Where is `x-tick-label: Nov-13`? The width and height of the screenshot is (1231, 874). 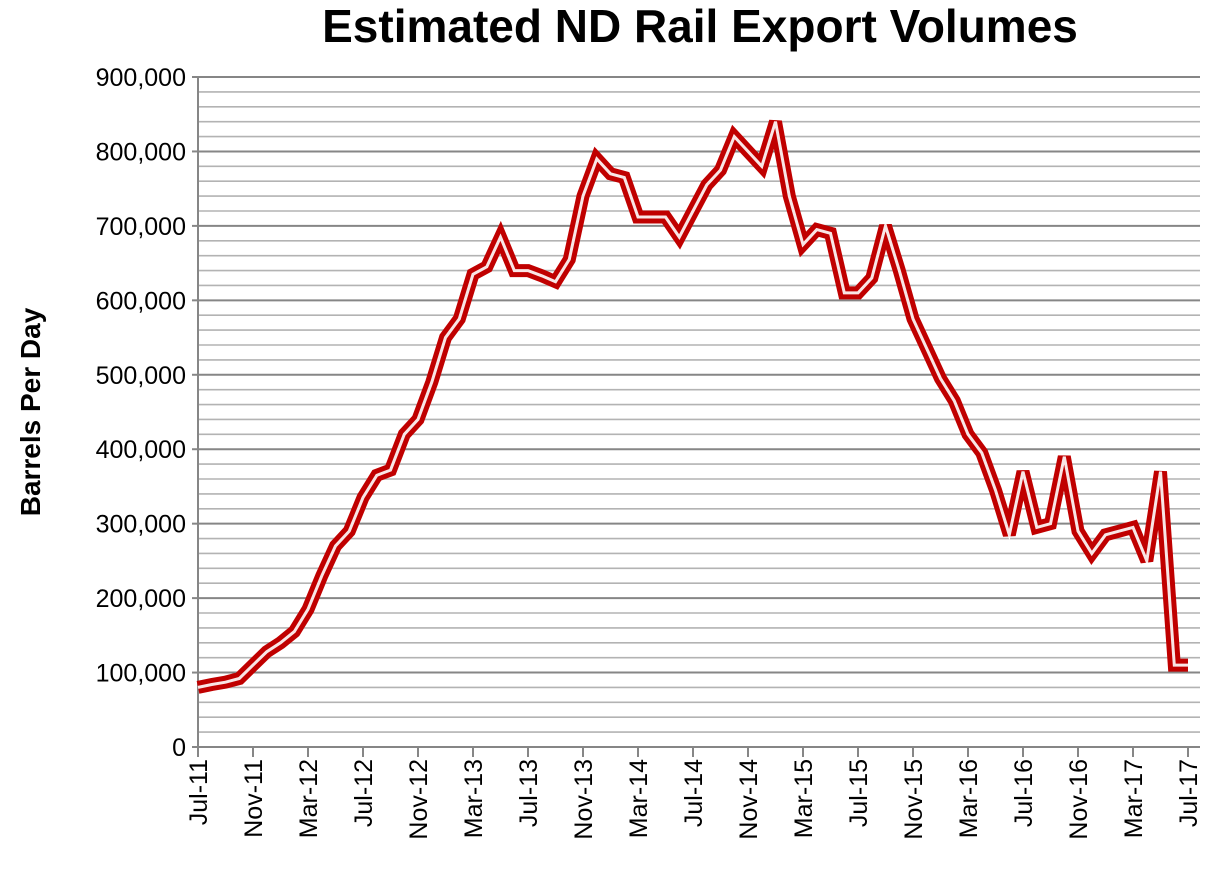
x-tick-label: Nov-13 is located at coordinates (584, 799).